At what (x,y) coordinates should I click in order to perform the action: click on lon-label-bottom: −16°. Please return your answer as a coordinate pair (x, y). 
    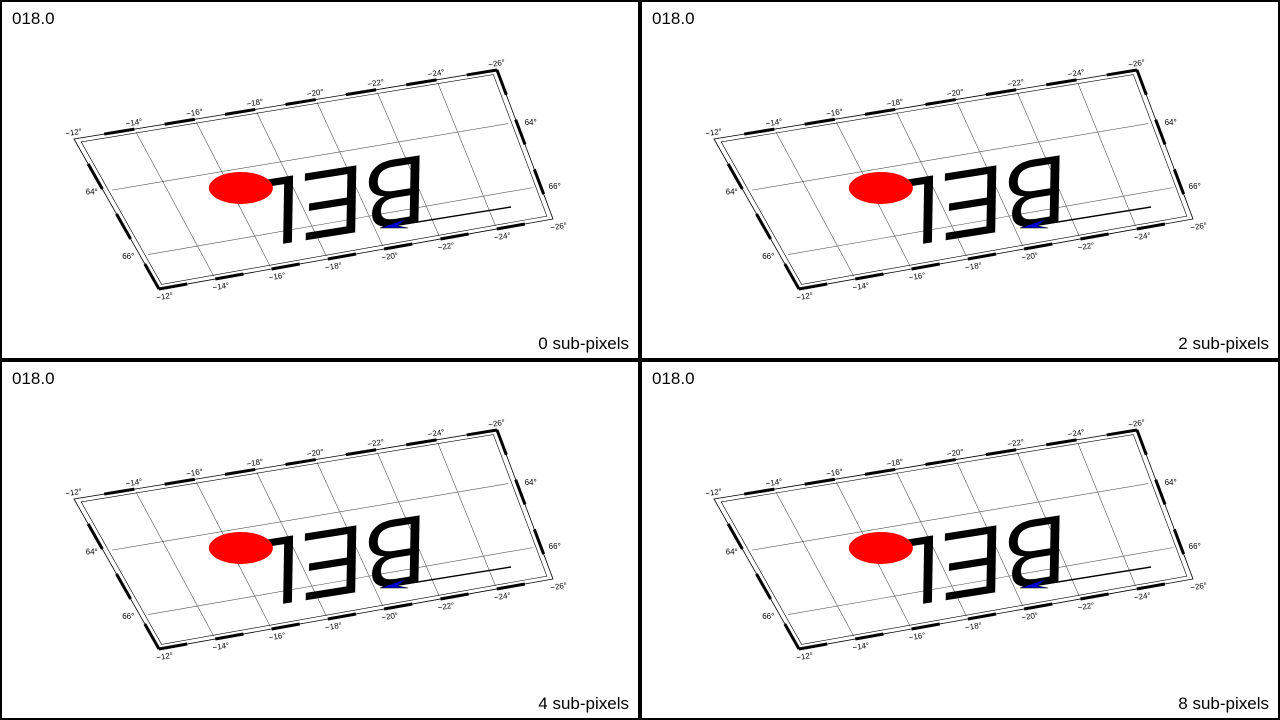
    Looking at the image, I should click on (917, 637).